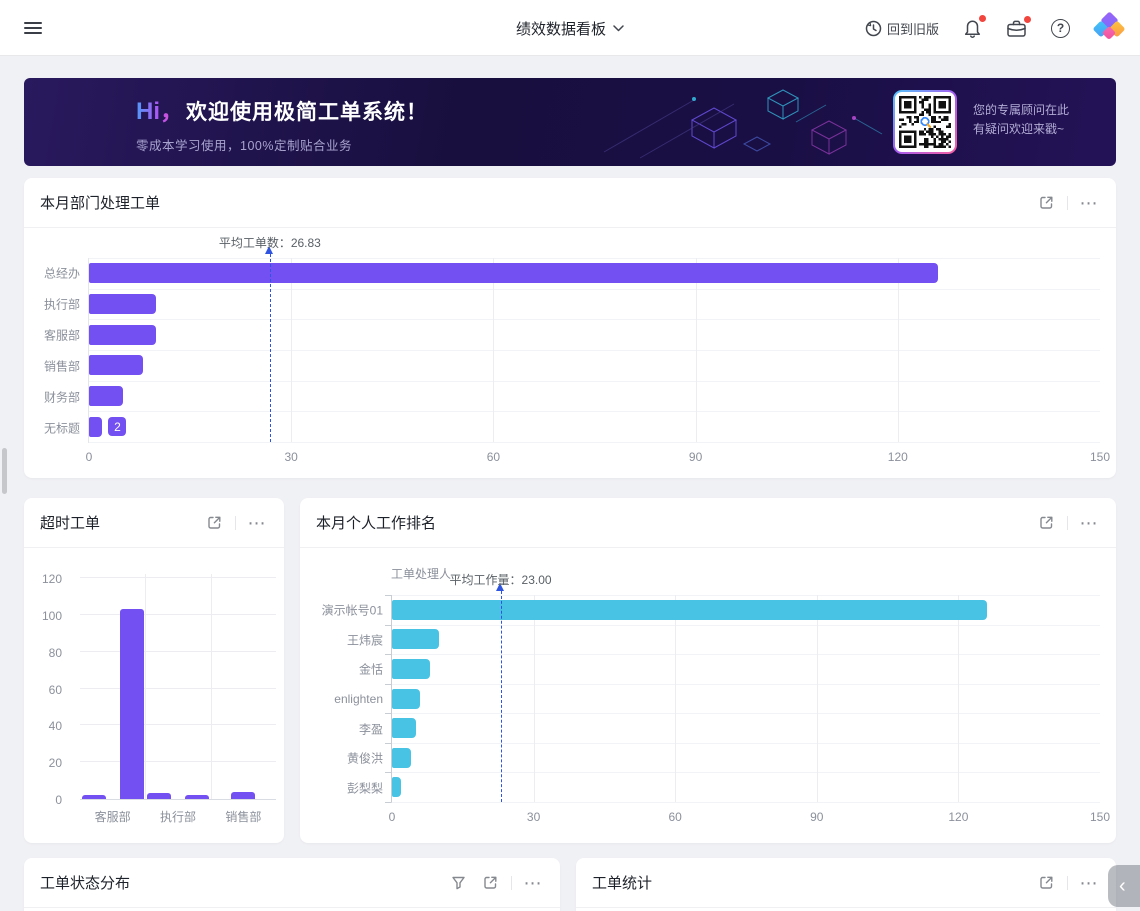 This screenshot has width=1140, height=911. What do you see at coordinates (364, 758) in the screenshot?
I see `category-label: 黄俊洪` at bounding box center [364, 758].